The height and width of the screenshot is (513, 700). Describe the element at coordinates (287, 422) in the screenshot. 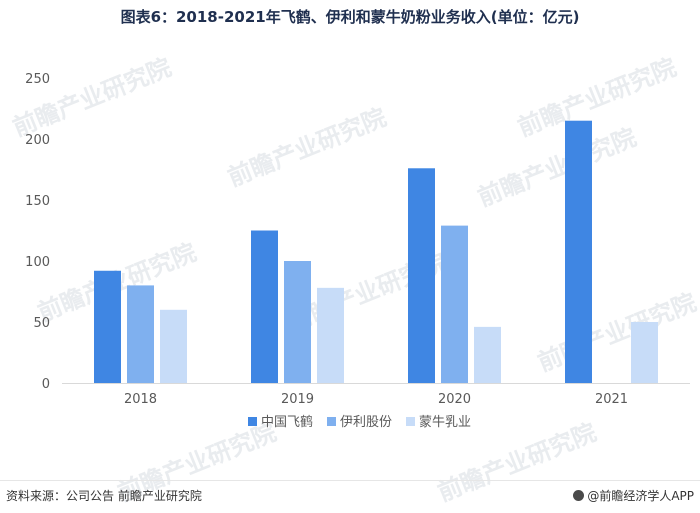

I see `legend-label: 中国飞鹤` at that location.